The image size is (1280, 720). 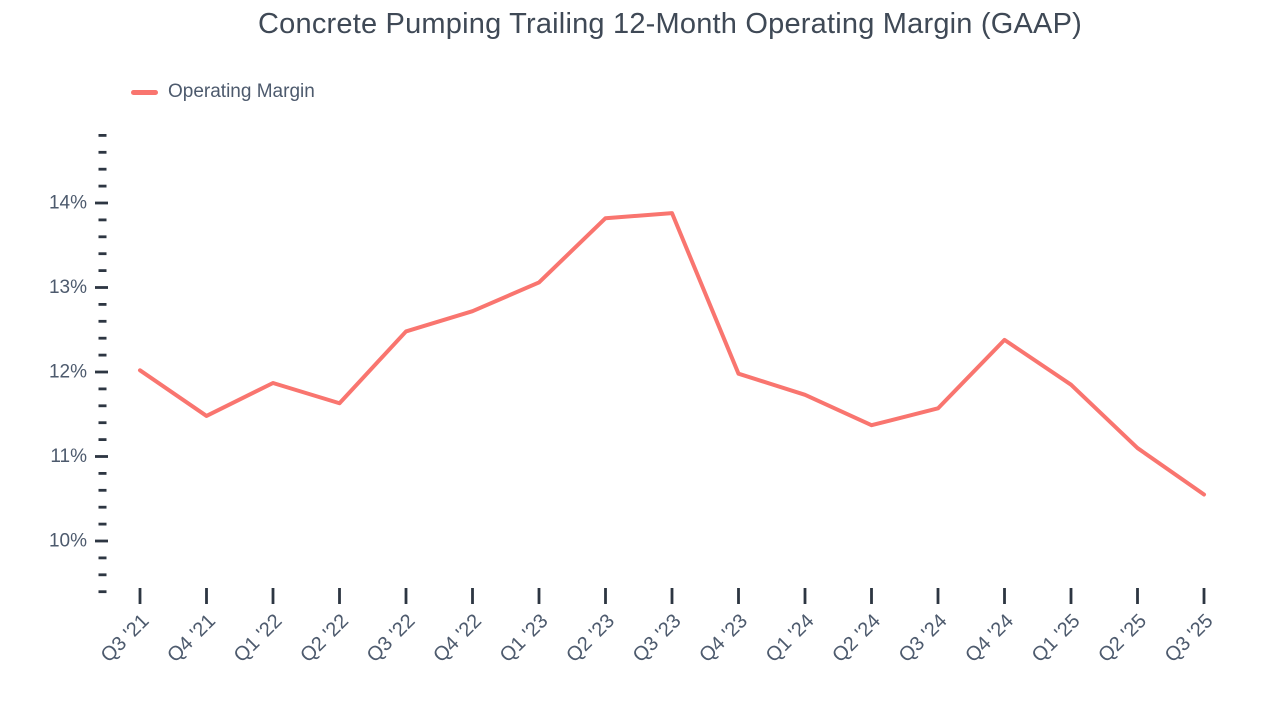 What do you see at coordinates (191, 638) in the screenshot?
I see `x-axis-label: Q4 '21` at bounding box center [191, 638].